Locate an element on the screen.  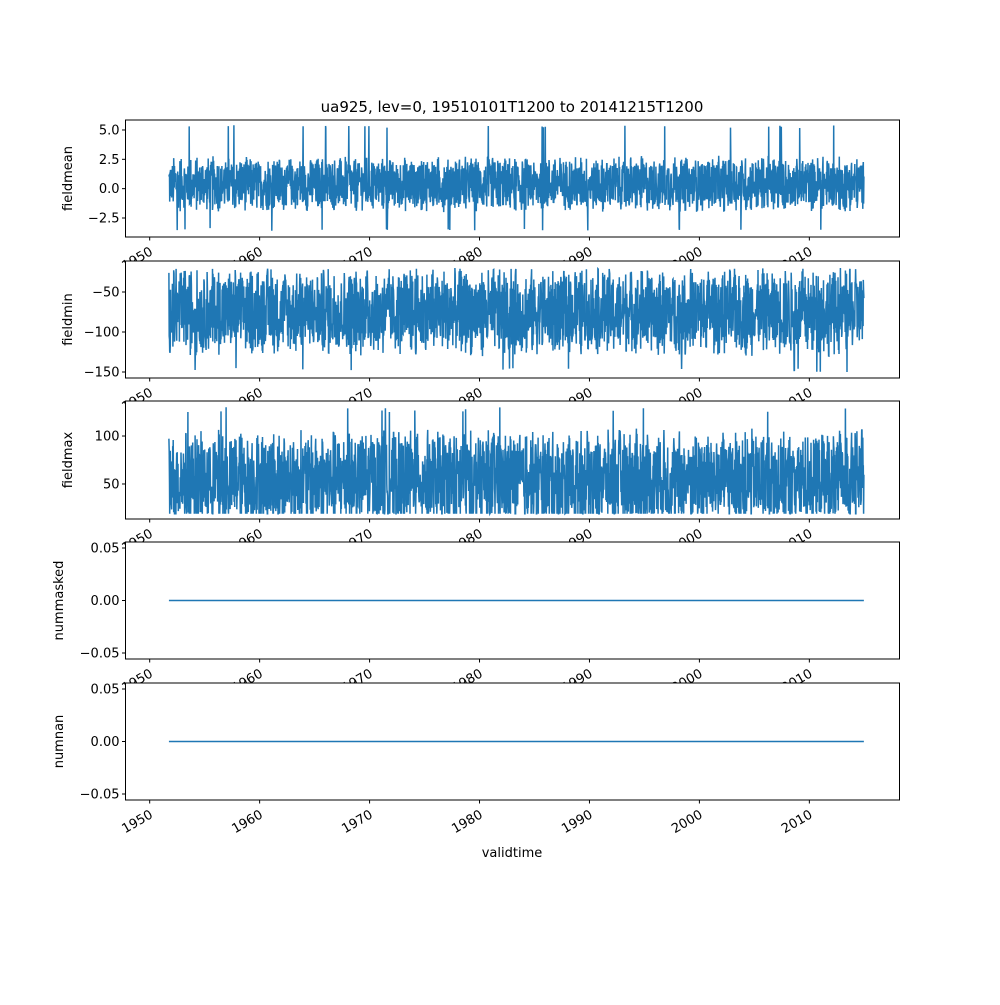
y-axis-label: fieldmean is located at coordinates (68, 178).